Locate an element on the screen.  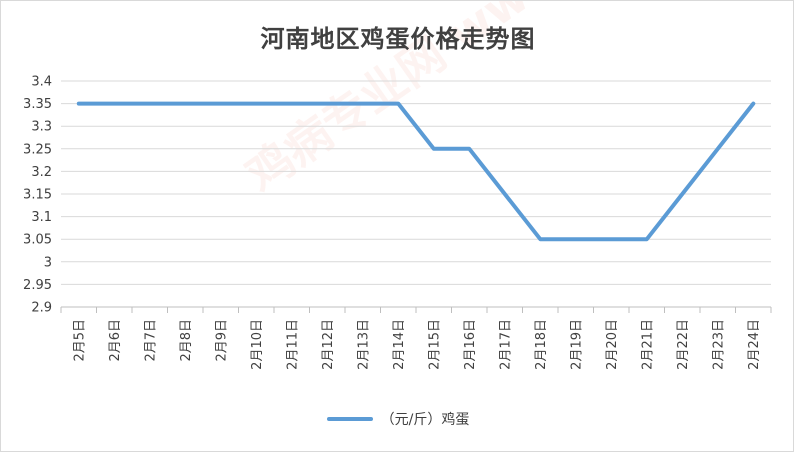
y-tick-label: 3.2 is located at coordinates (41, 172).